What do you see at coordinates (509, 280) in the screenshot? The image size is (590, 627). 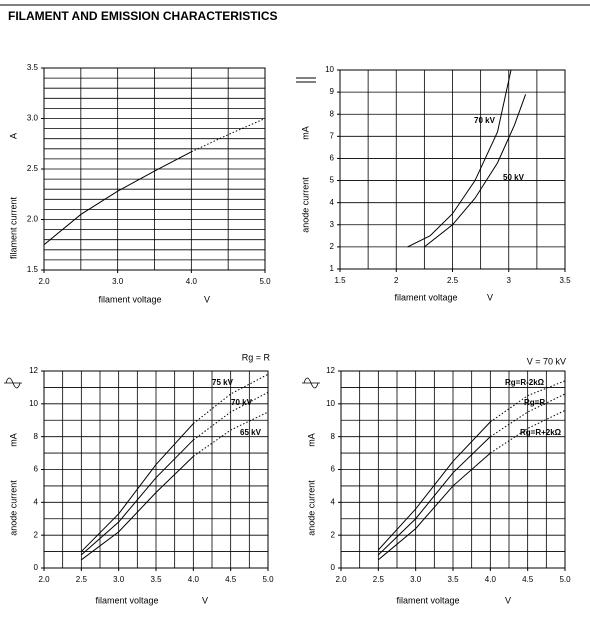 I see `x-tick-label: 3` at bounding box center [509, 280].